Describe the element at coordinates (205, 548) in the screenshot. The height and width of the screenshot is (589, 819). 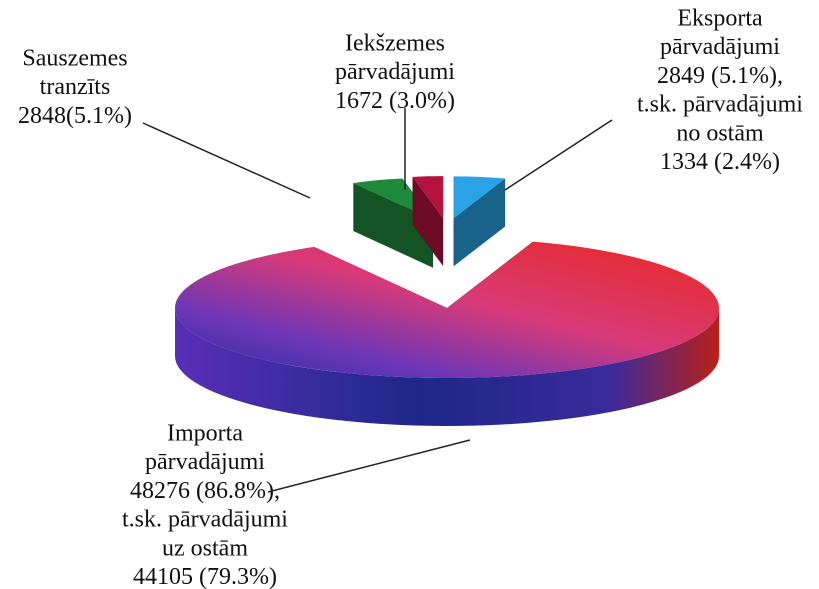
I see `slice-label: uz ostām` at that location.